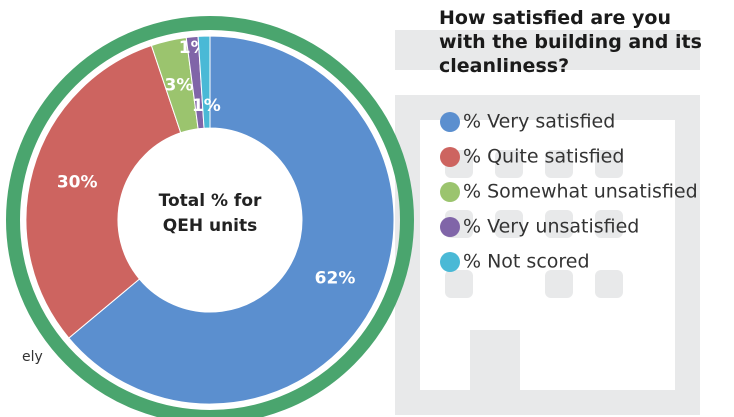 The image size is (734, 417). Describe the element at coordinates (206, 106) in the screenshot. I see `value-label: 1%` at that location.